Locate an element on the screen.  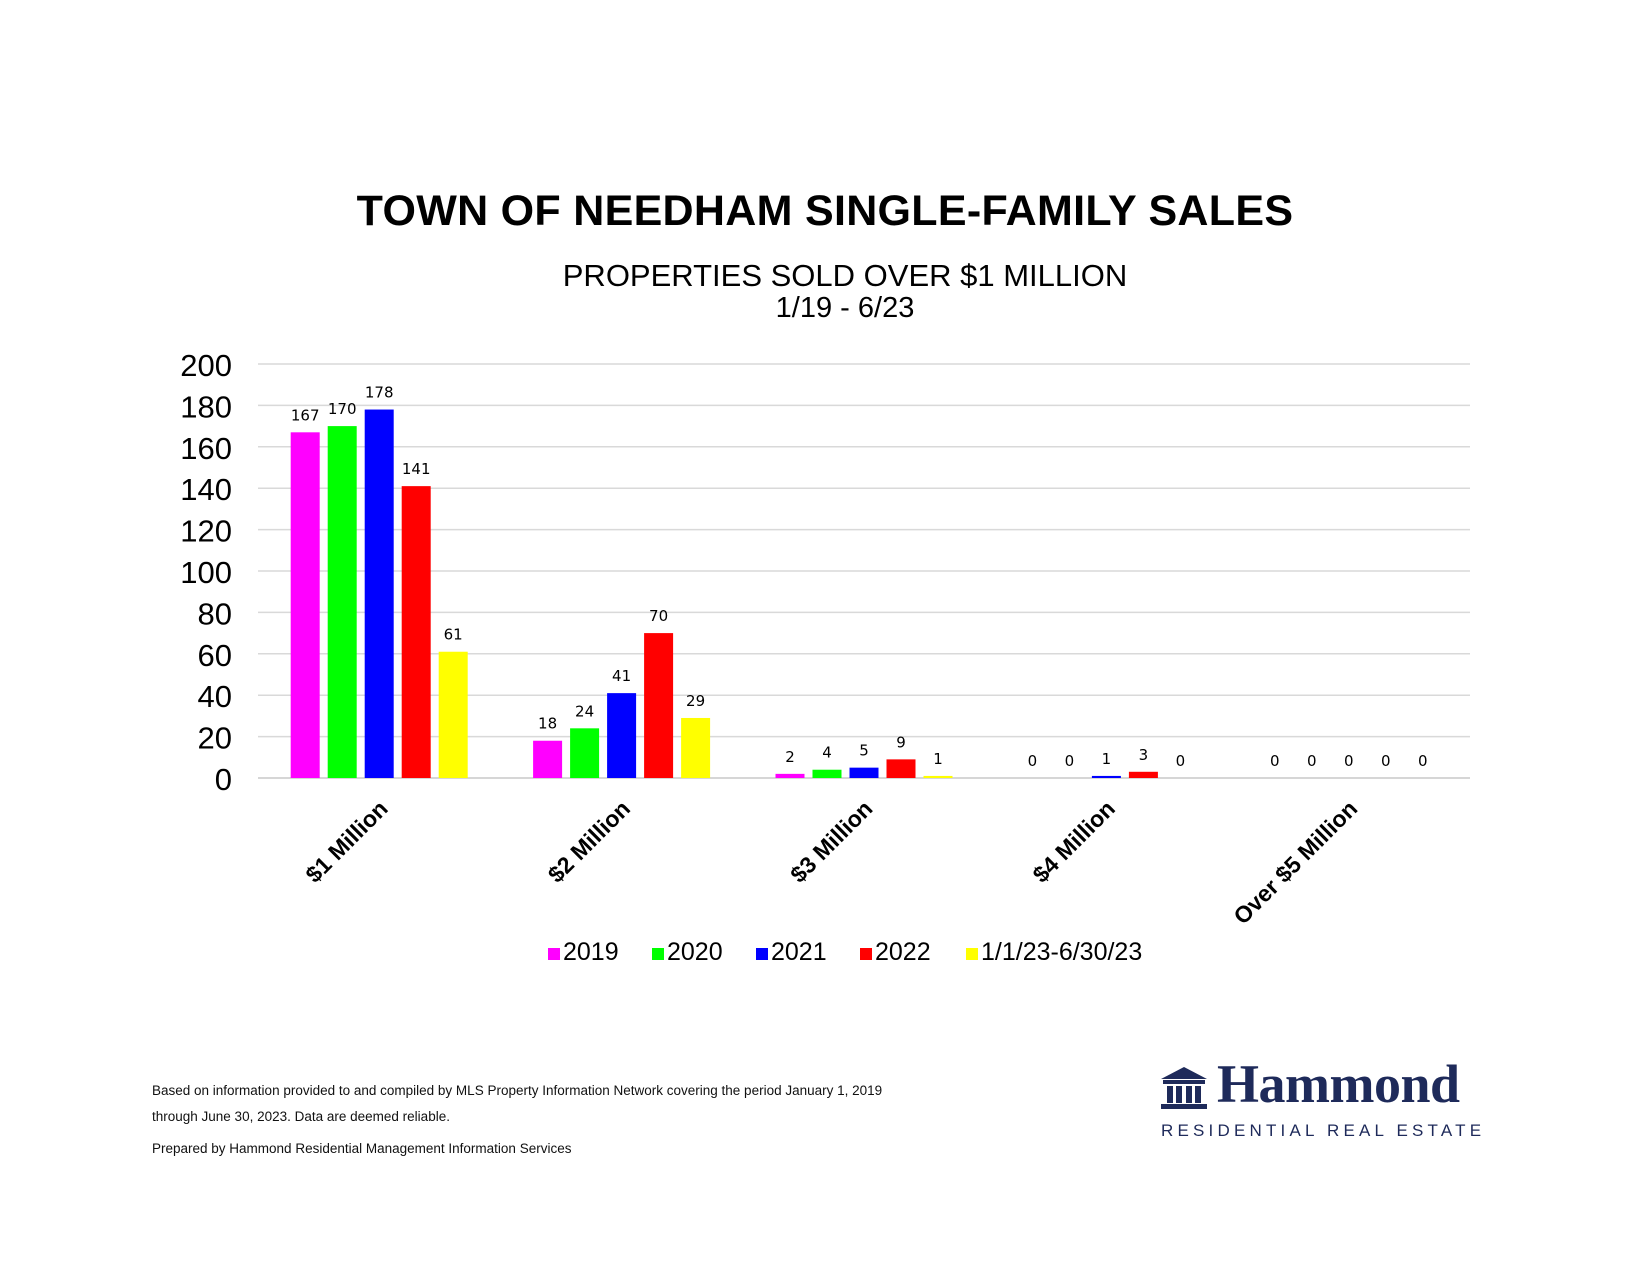
data-label: 61 is located at coordinates (453, 635).